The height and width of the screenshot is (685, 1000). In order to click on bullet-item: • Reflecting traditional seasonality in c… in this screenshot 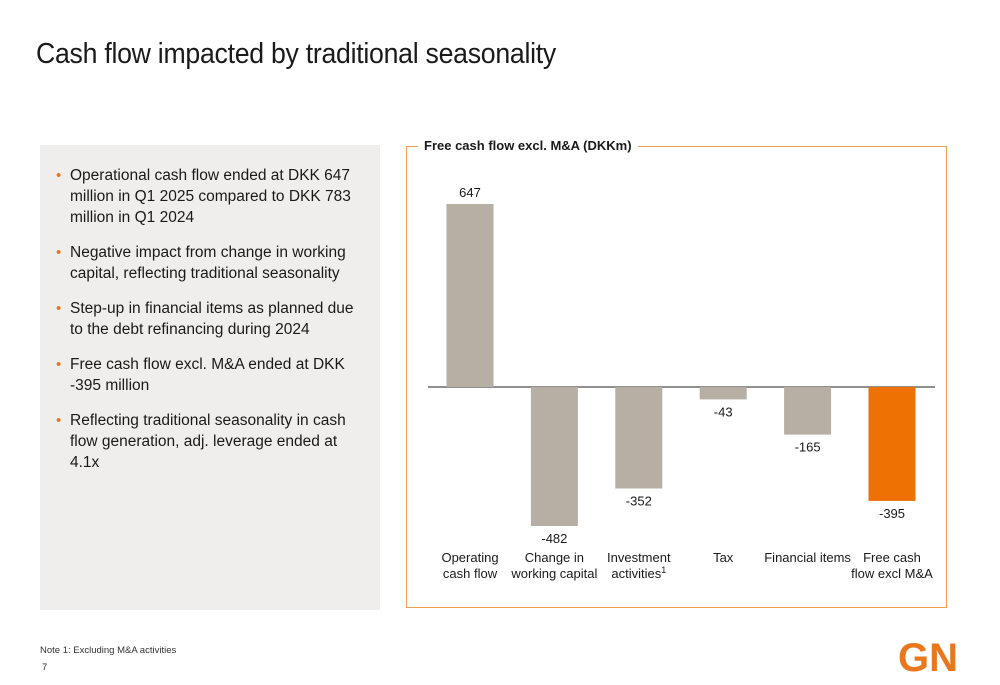, I will do `click(209, 441)`.